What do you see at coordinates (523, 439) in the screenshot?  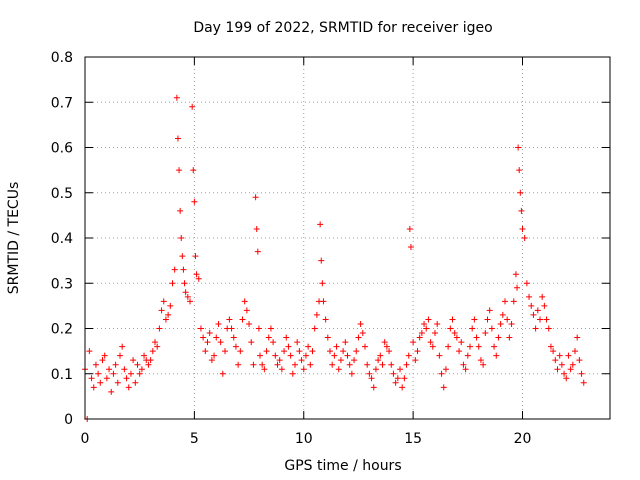 I see `x-tick-label: 20` at bounding box center [523, 439].